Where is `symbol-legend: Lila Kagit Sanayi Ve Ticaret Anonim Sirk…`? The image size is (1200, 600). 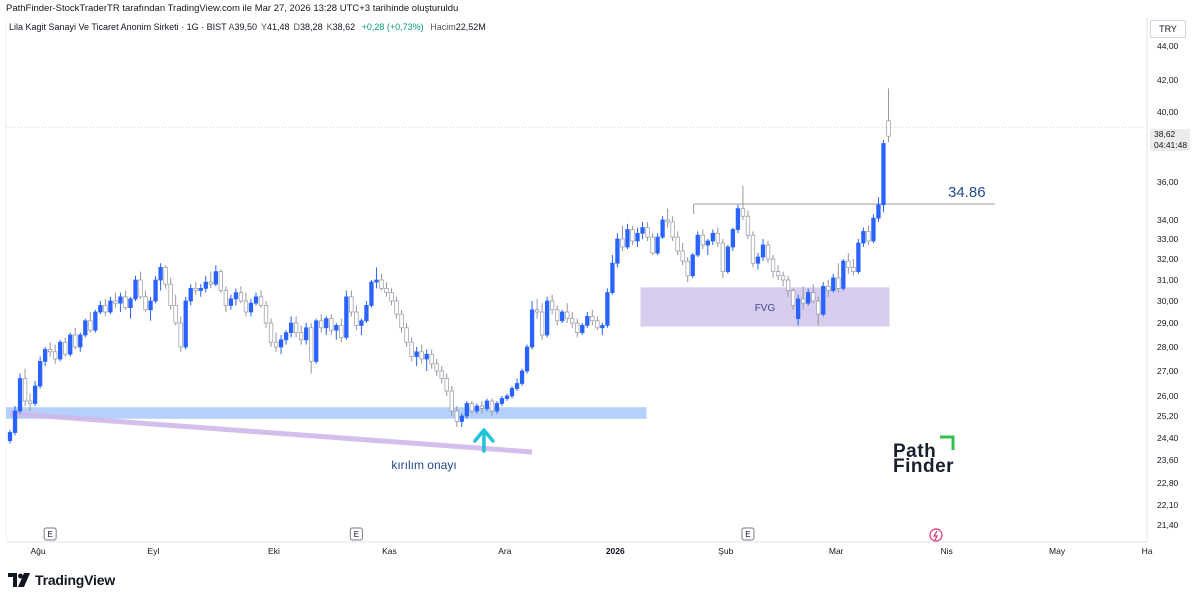
symbol-legend: Lila Kagit Sanayi Ve Ticaret Anonim Sirk… is located at coordinates (249, 27).